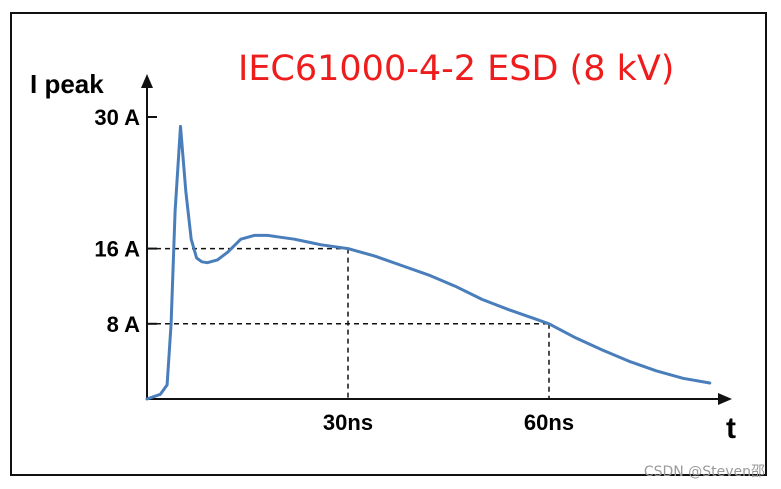 The width and height of the screenshot is (781, 489). Describe the element at coordinates (725, 399) in the screenshot. I see `x-axis-arrow` at that location.